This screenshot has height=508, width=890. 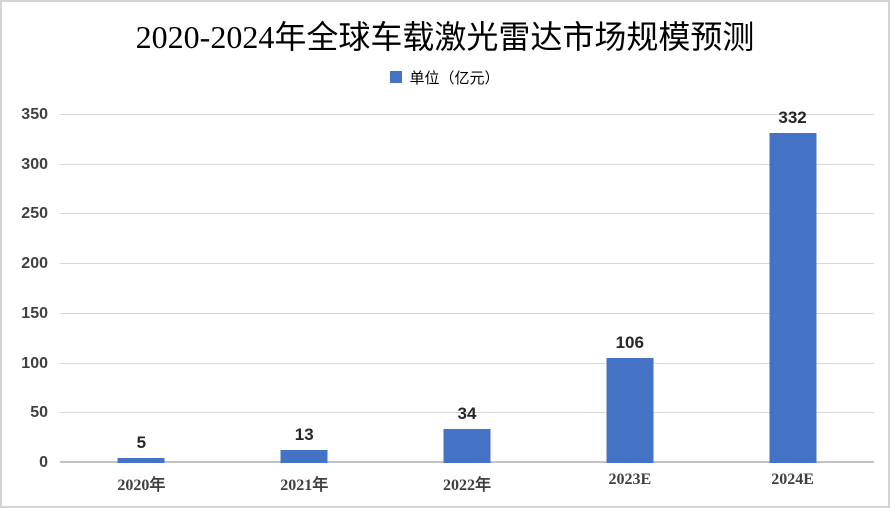 What do you see at coordinates (454, 78) in the screenshot?
I see `legend-label: 单位（亿元）` at bounding box center [454, 78].